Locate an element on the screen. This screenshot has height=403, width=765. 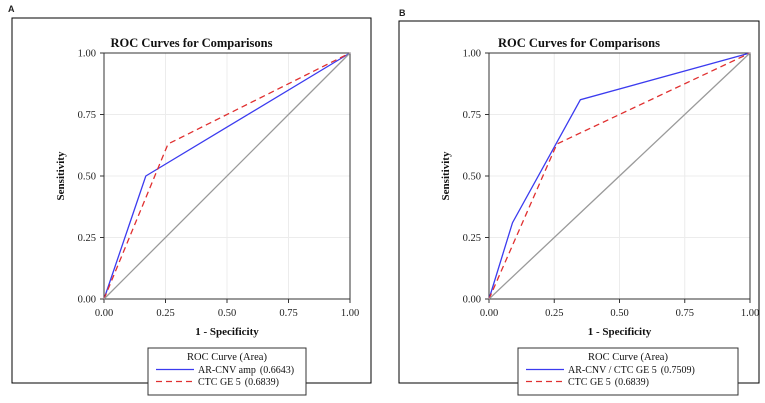
panel-a-label: A is located at coordinates (11, 9).